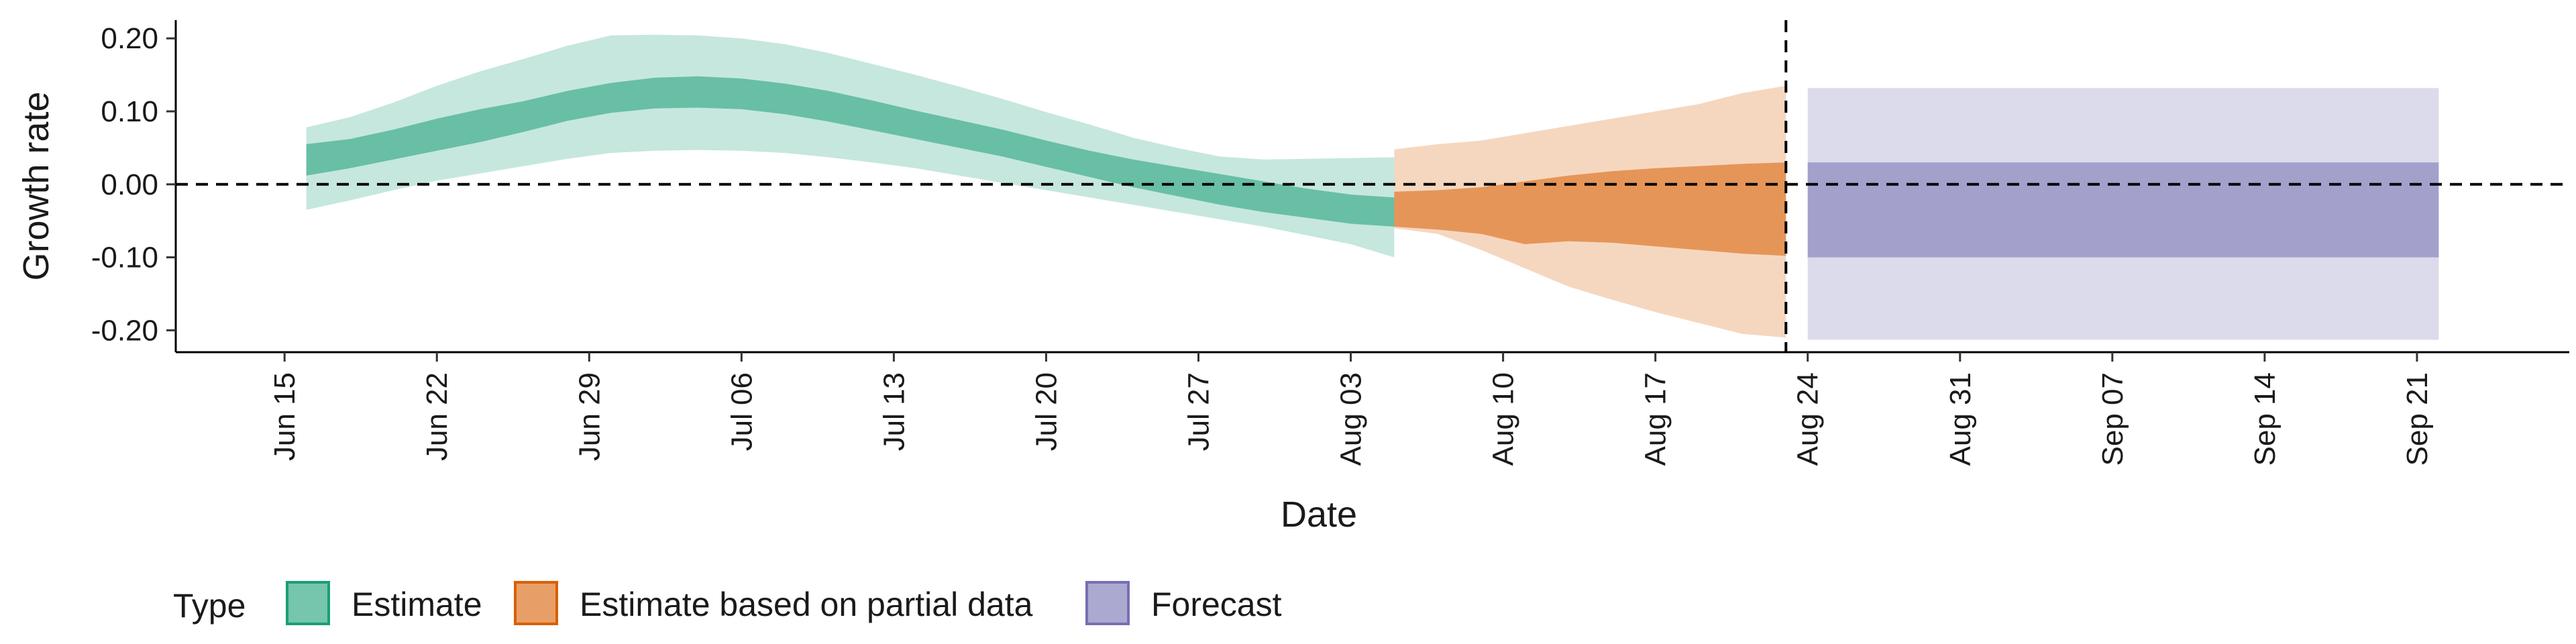 This screenshot has height=644, width=2576. Describe the element at coordinates (417, 604) in the screenshot. I see `estimate-legend-label: Estimate` at that location.